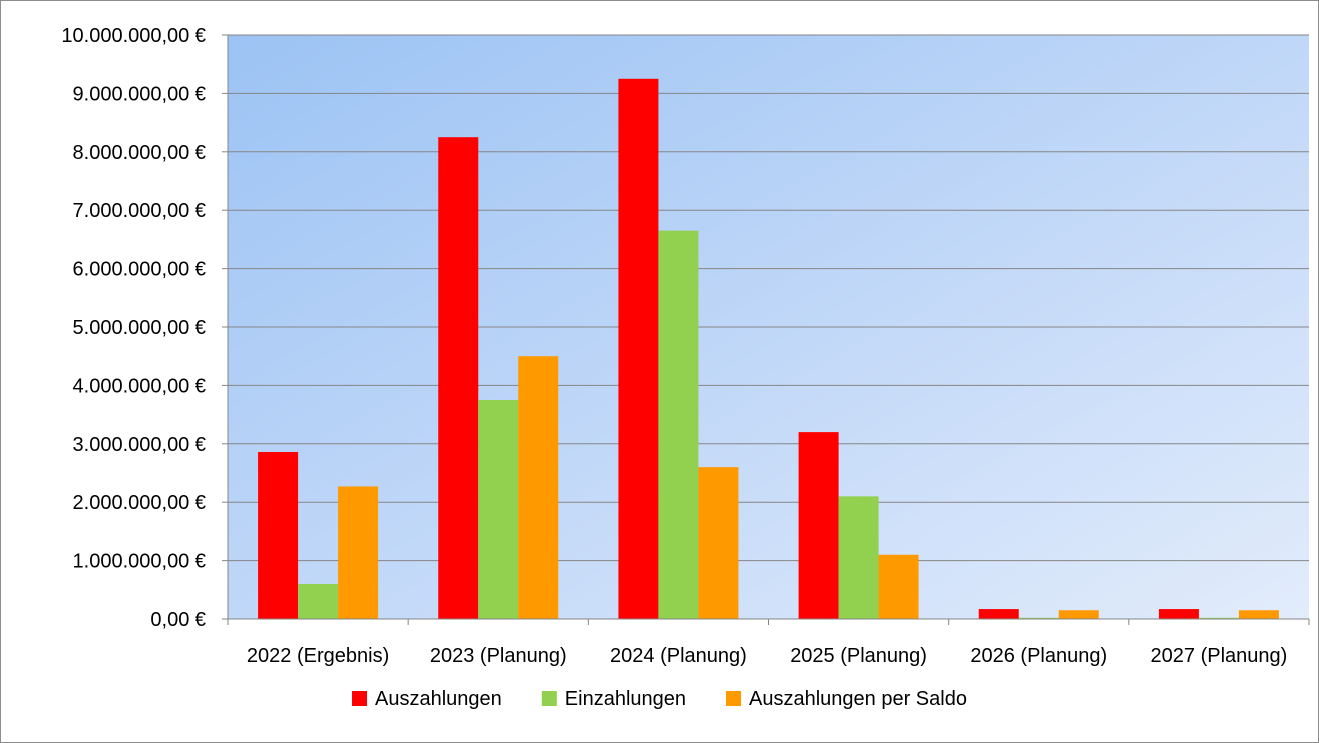 The image size is (1319, 743). I want to click on y-tick-label: 5.000.000,00 €, so click(139, 328).